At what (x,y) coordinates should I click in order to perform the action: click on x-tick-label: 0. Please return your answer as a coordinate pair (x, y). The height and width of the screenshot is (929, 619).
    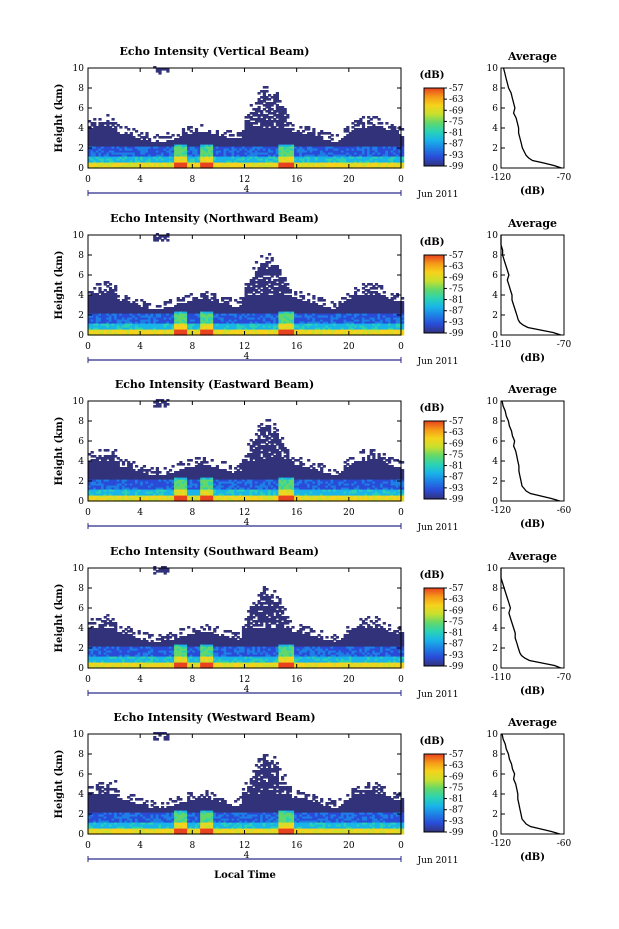
    Looking at the image, I should click on (401, 180).